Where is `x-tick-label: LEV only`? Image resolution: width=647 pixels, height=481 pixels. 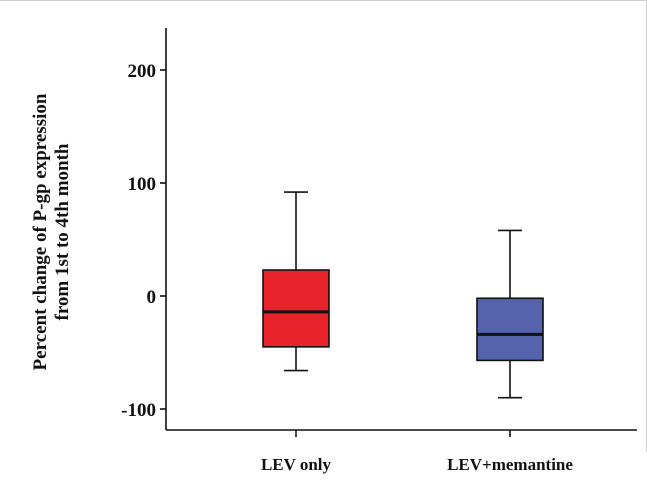
x-tick-label: LEV only is located at coordinates (296, 464).